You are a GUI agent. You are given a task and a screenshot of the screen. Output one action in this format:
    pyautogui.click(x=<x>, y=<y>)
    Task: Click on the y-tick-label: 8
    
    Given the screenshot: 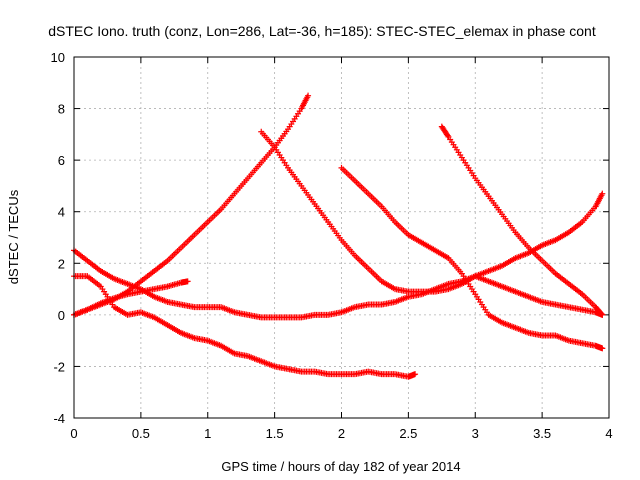 What is the action you would take?
    pyautogui.click(x=61, y=109)
    